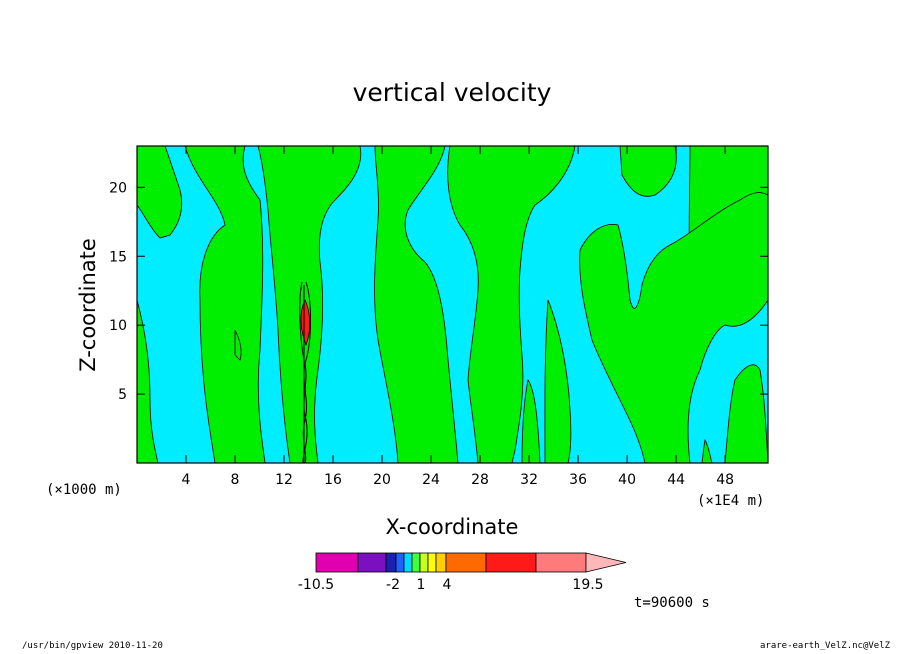 The width and height of the screenshot is (904, 654). Describe the element at coordinates (529, 480) in the screenshot. I see `x-tick-label: 32` at that location.